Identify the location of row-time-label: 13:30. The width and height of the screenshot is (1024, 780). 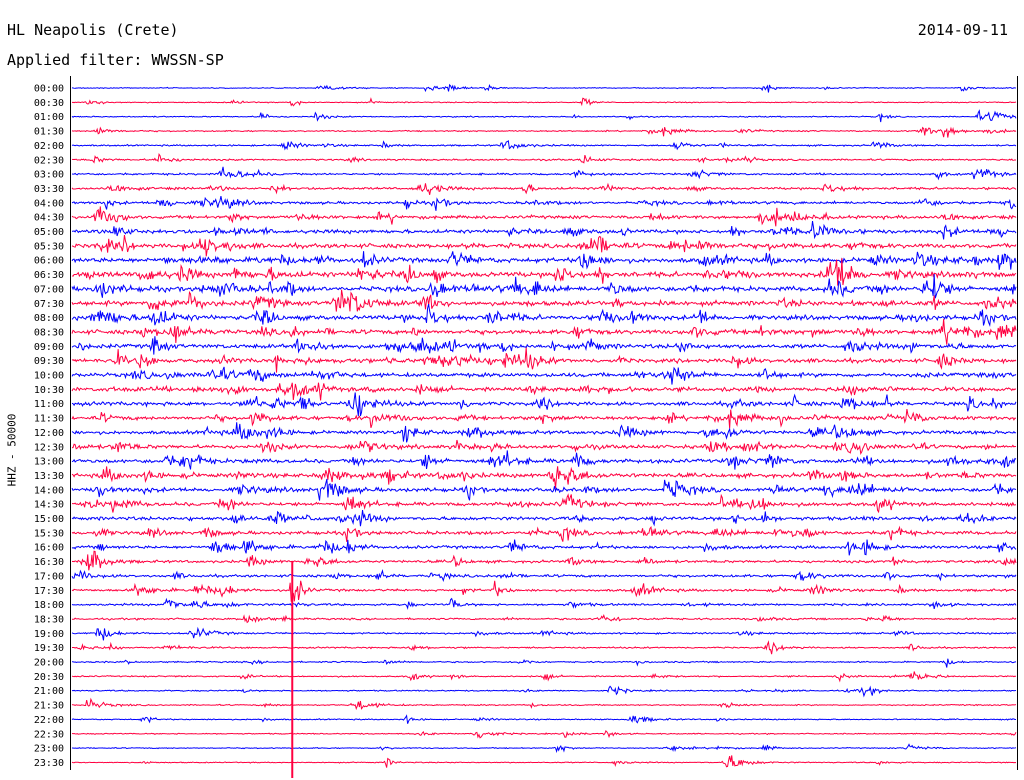
(49, 476).